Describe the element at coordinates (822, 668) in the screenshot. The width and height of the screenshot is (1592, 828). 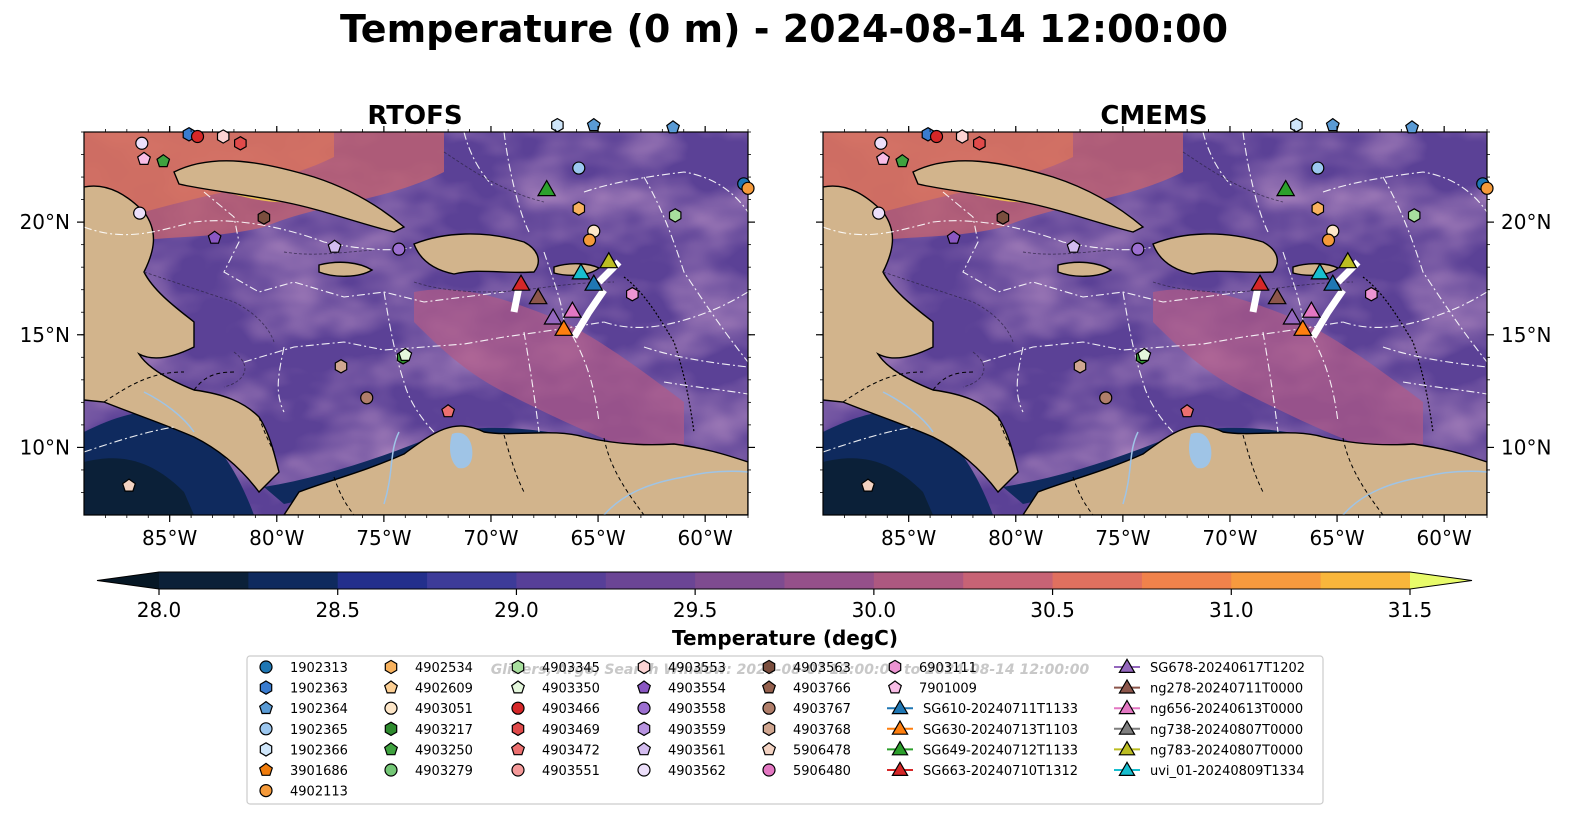
I see `legend-label: 4903563` at that location.